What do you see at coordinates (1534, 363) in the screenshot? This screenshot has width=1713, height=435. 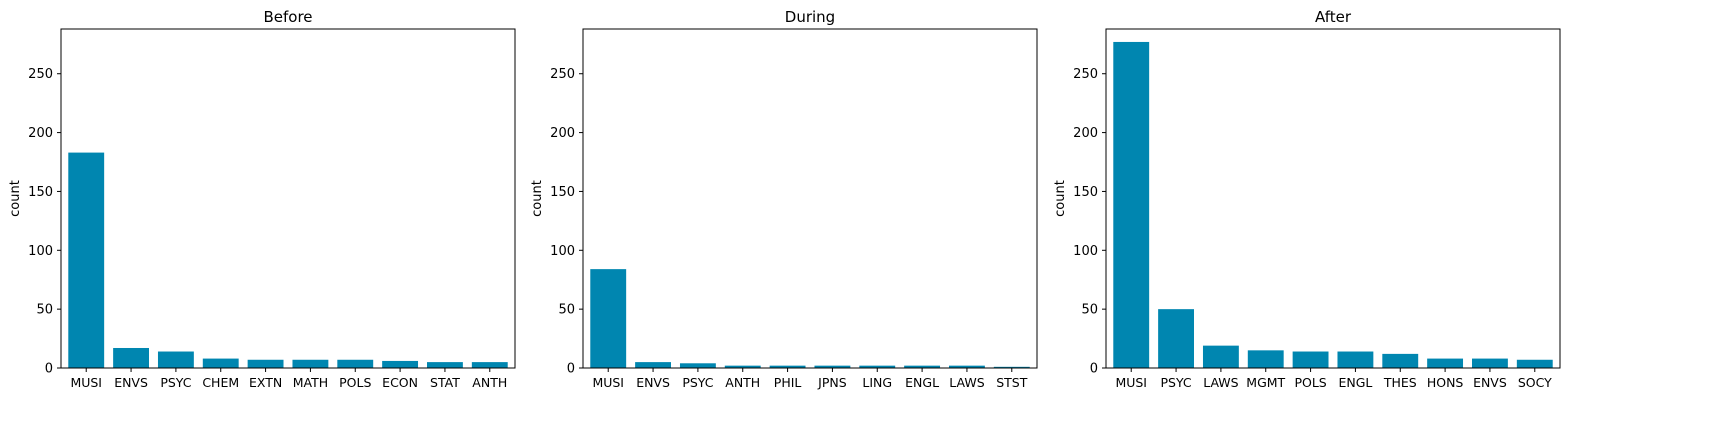 I see `bar-socy` at bounding box center [1534, 363].